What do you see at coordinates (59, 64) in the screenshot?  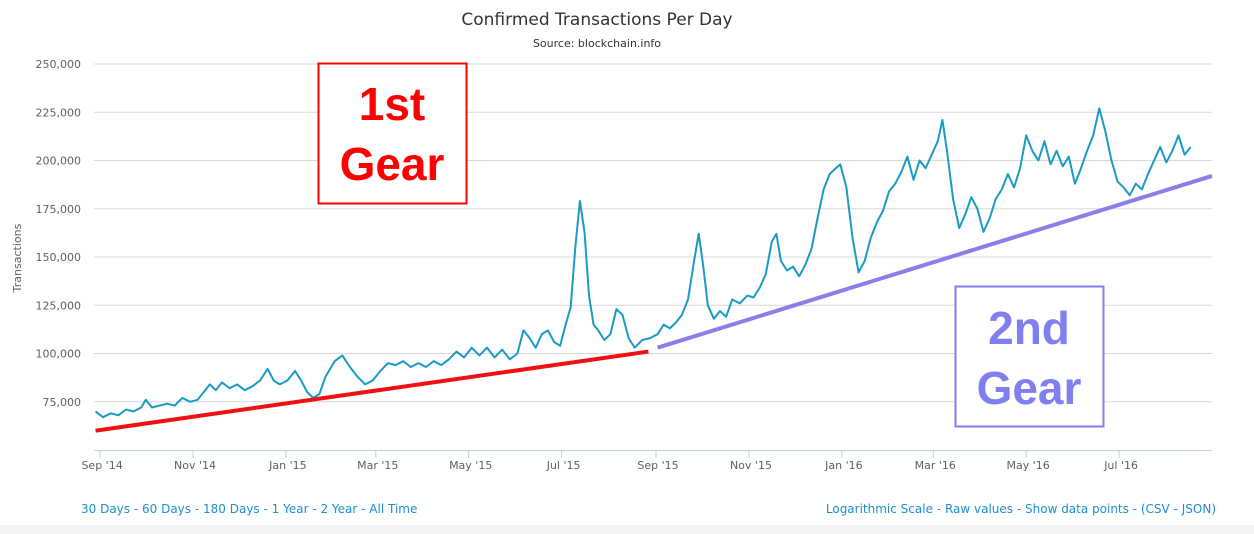 I see `y-tick-label: 250,000` at bounding box center [59, 64].